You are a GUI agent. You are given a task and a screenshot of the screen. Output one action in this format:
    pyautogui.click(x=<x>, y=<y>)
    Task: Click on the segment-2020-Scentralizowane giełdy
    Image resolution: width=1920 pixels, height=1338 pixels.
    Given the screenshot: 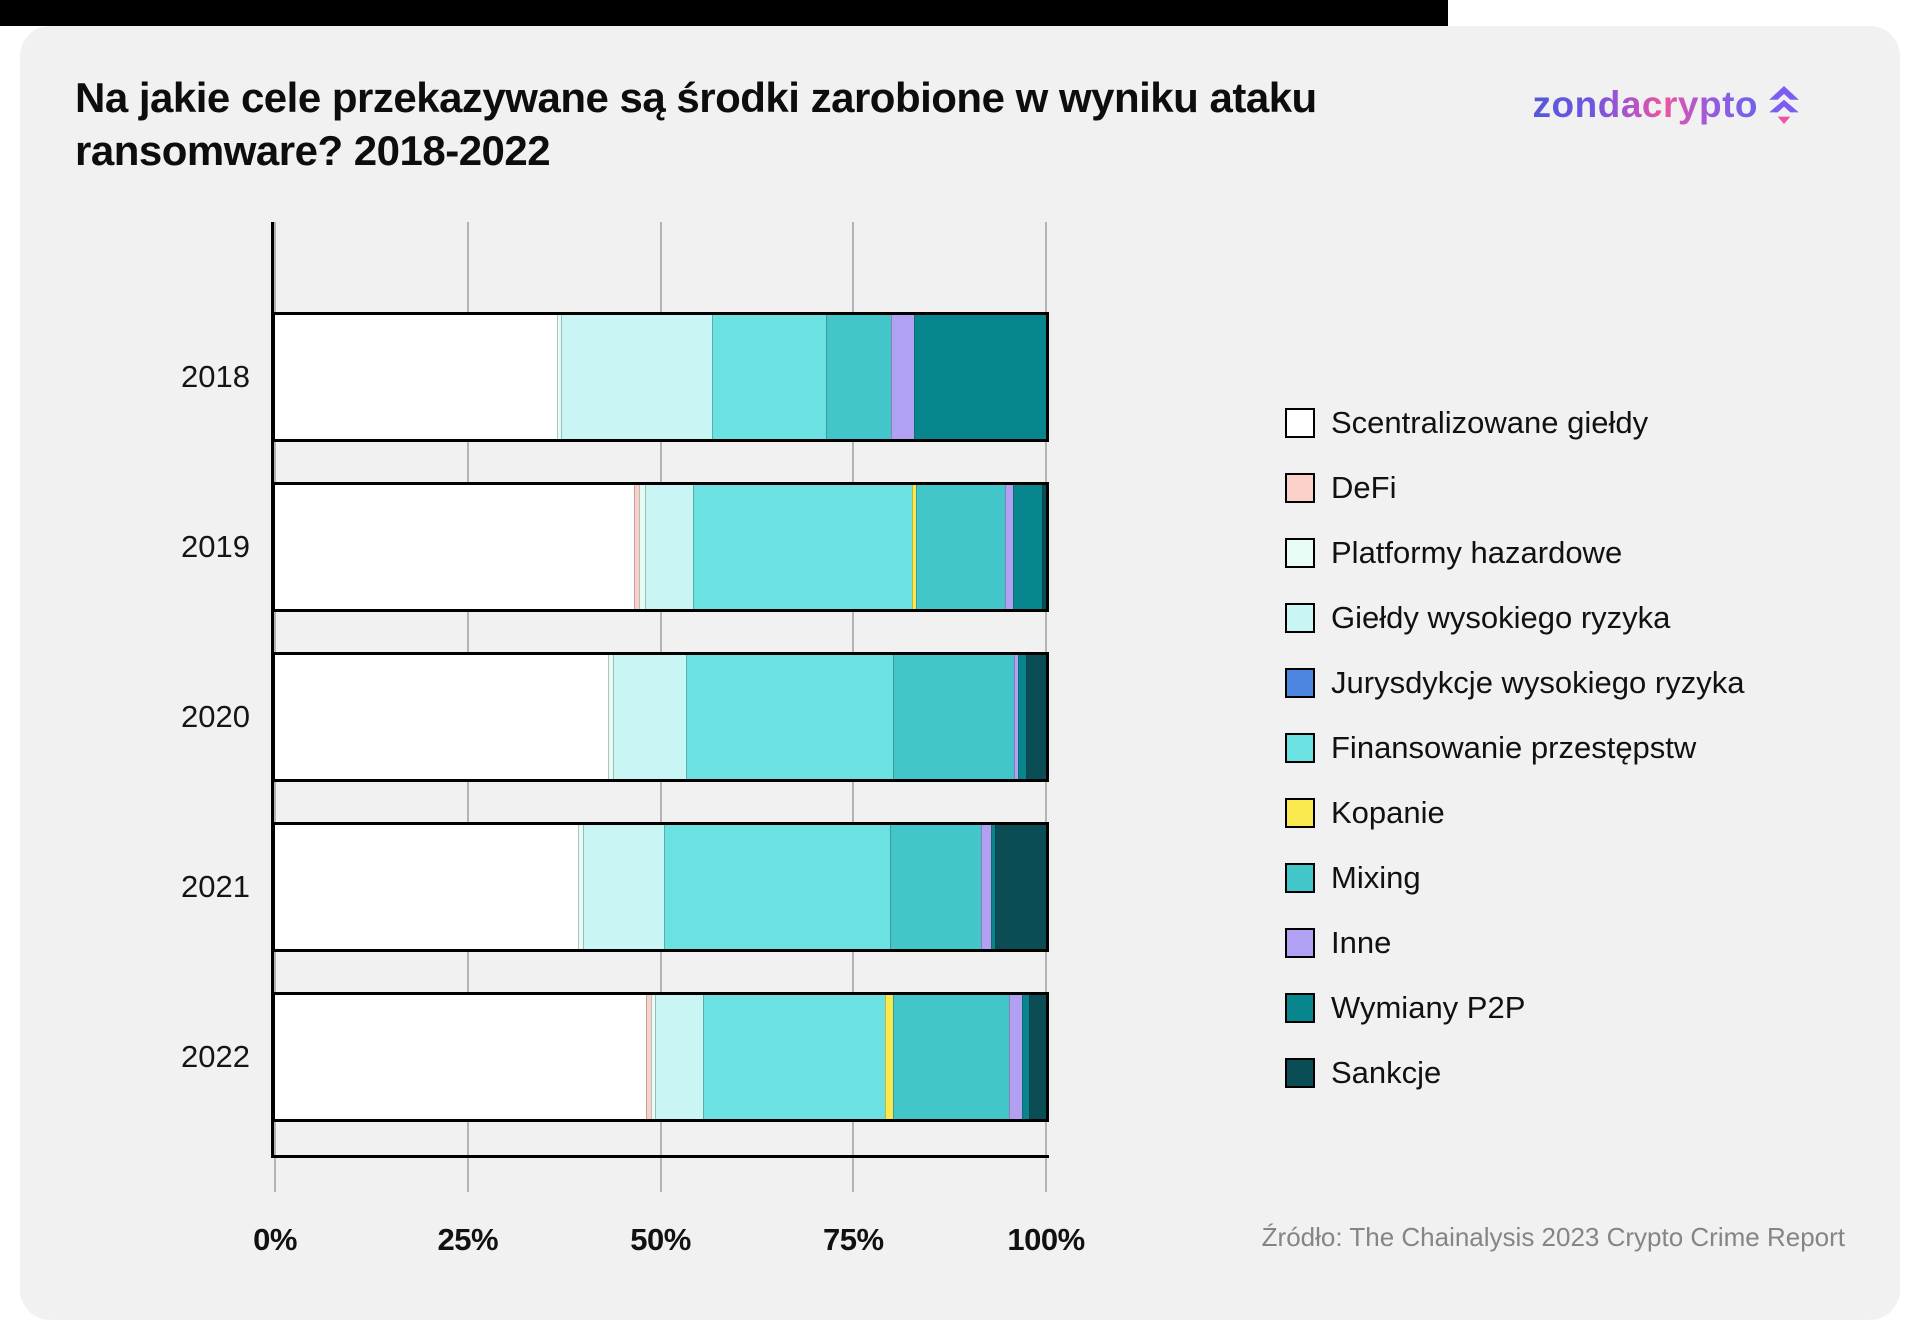 What is the action you would take?
    pyautogui.click(x=441, y=717)
    